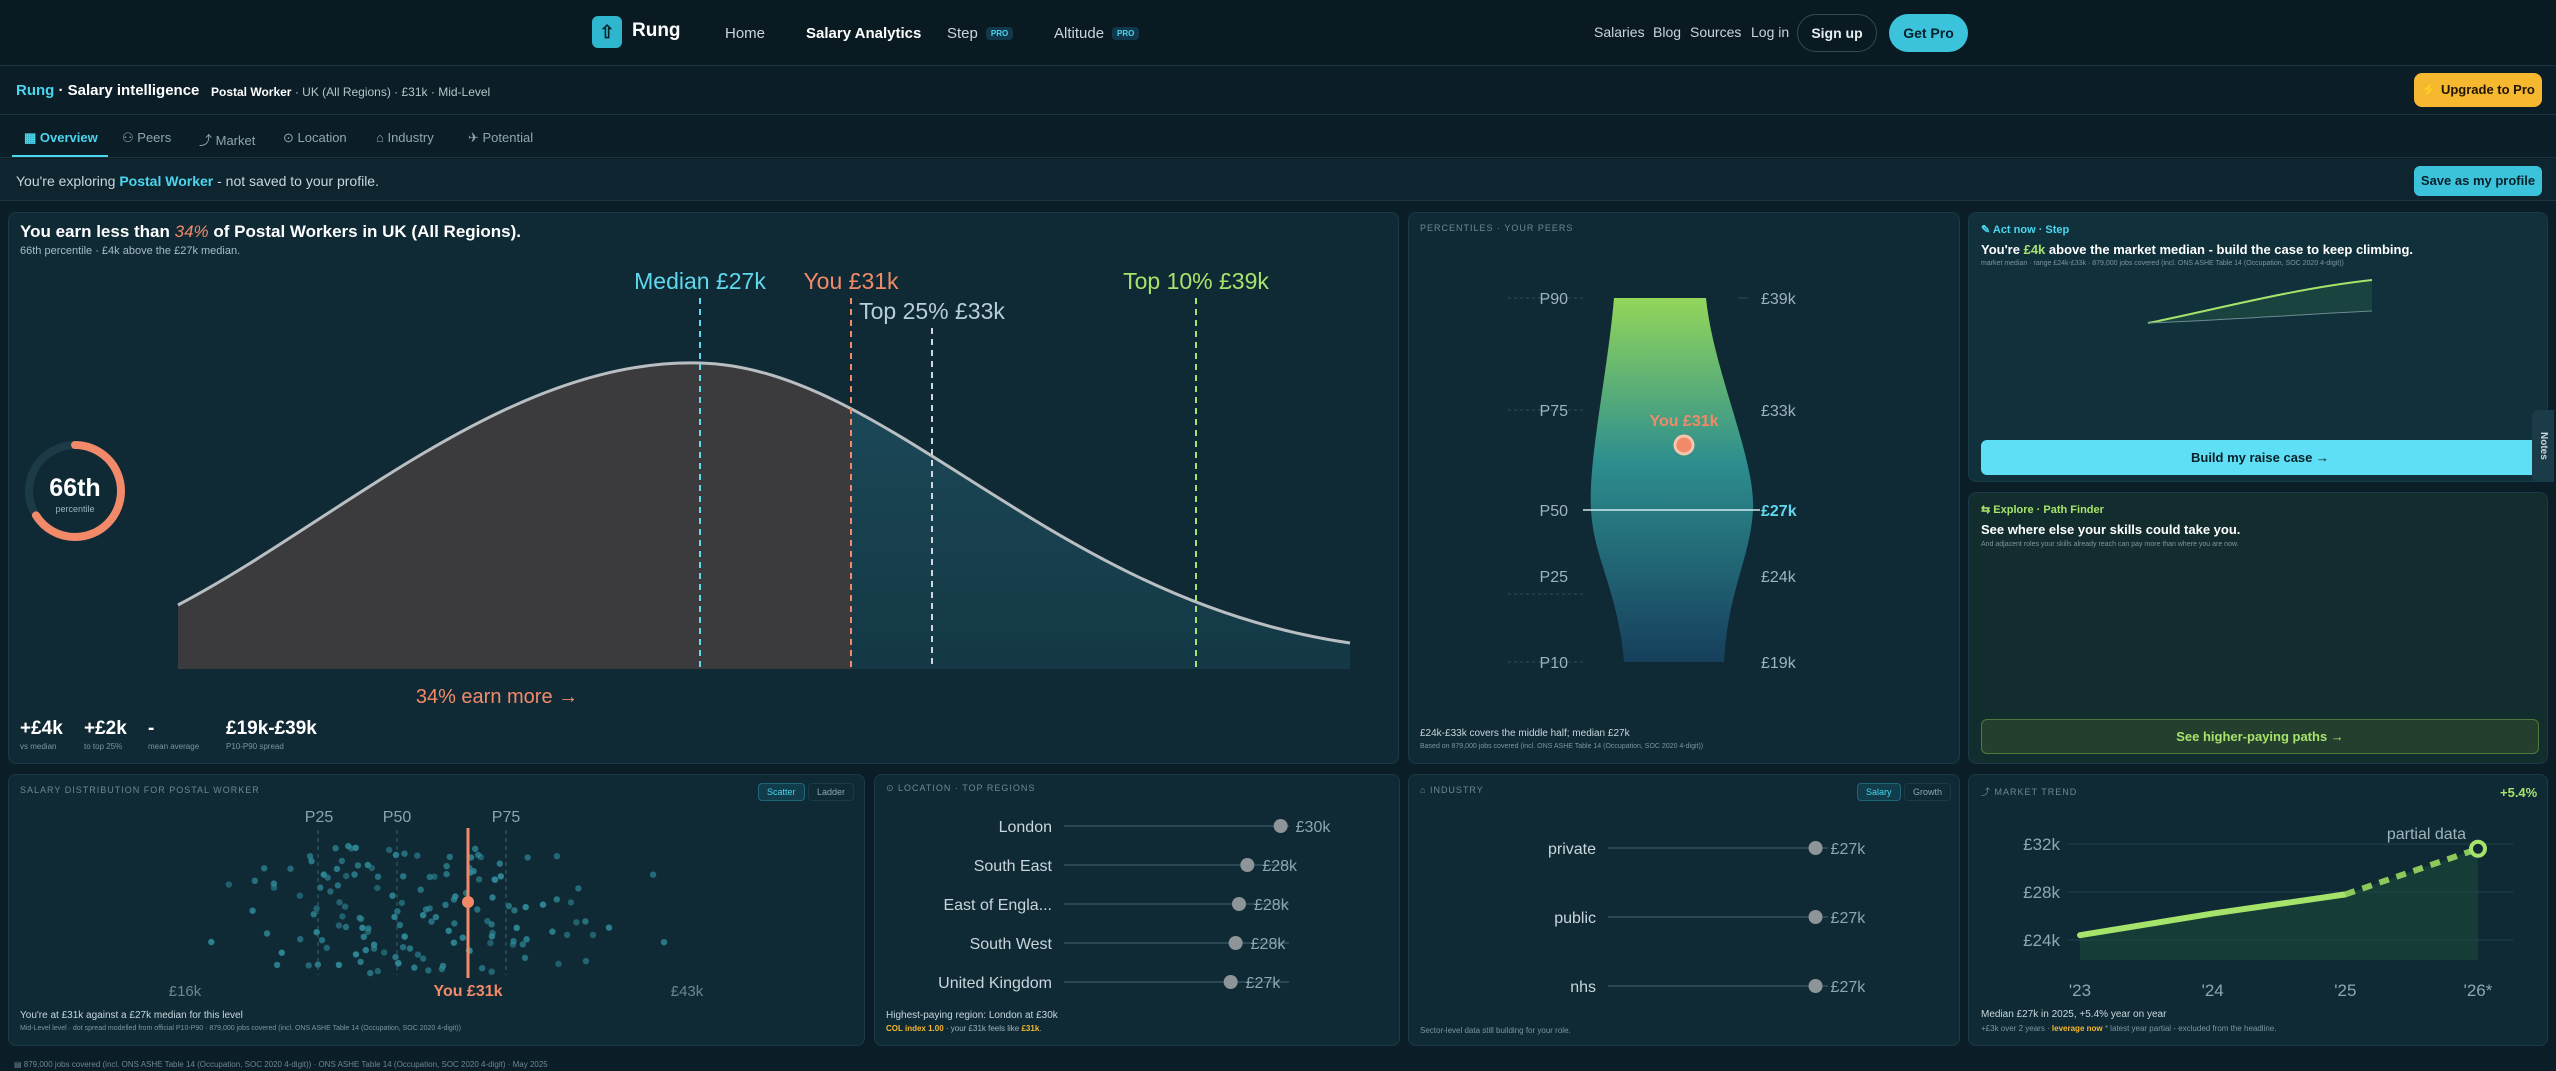 The height and width of the screenshot is (1071, 2556). I want to click on toggle-salary: Salary, so click(1879, 792).